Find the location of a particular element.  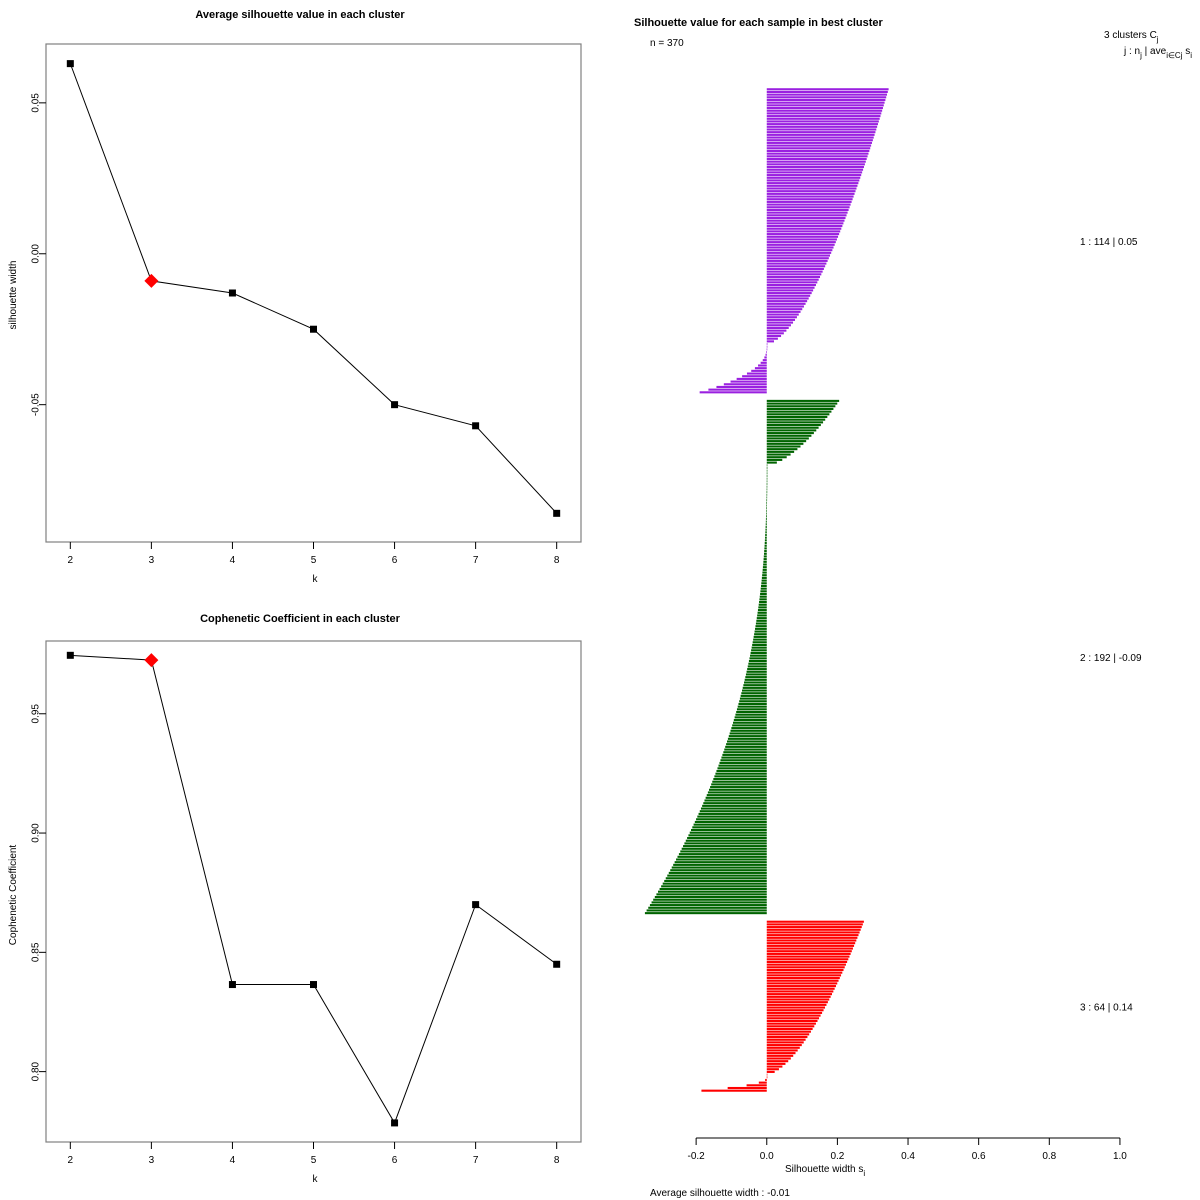

x-axis-label-subscript: i is located at coordinates (864, 1173).